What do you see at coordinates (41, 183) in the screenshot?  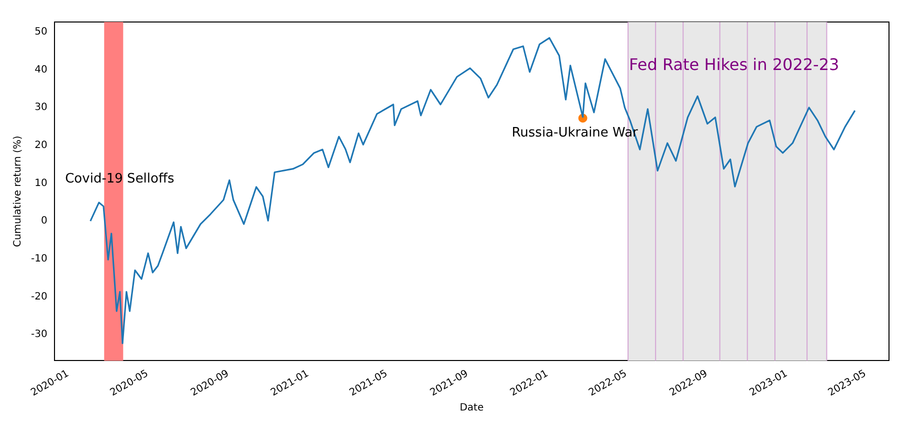 I see `y-tick-label: 10` at bounding box center [41, 183].